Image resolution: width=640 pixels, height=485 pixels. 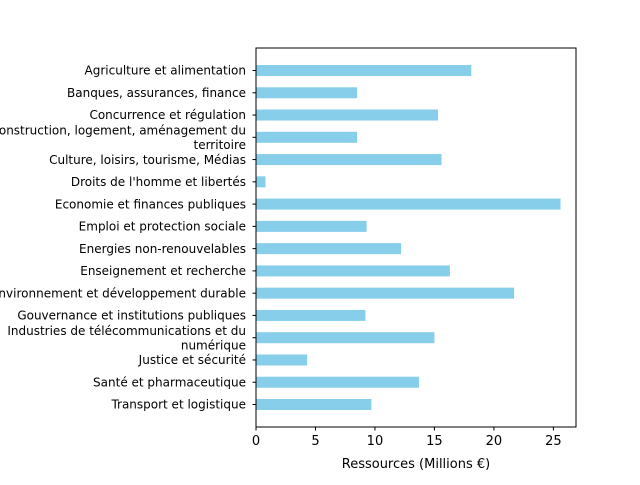 I want to click on y-tick-label: Droits de l'homme et libertés, so click(x=158, y=182).